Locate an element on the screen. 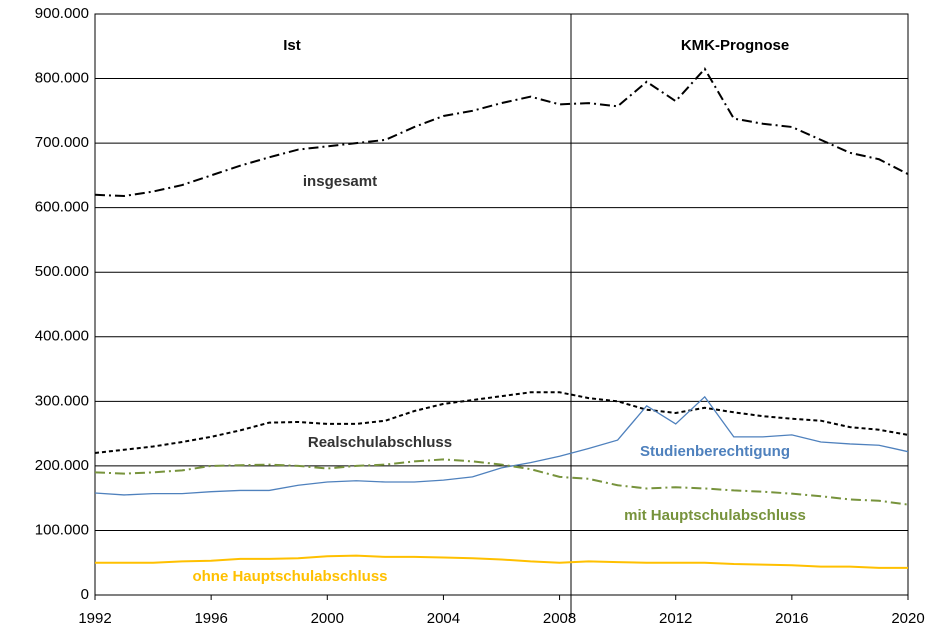  x-tick-label: 2000 is located at coordinates (327, 618).